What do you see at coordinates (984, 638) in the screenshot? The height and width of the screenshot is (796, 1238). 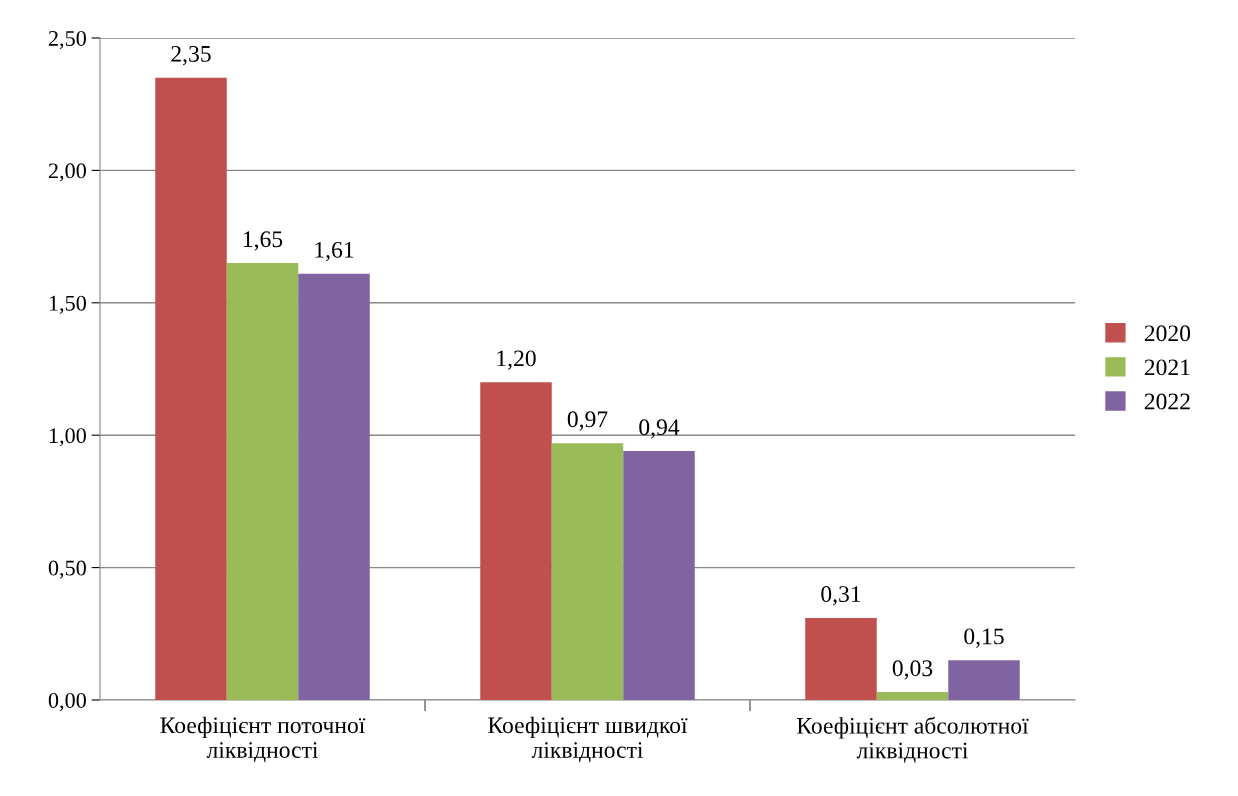 I see `data-label: 0,15` at bounding box center [984, 638].